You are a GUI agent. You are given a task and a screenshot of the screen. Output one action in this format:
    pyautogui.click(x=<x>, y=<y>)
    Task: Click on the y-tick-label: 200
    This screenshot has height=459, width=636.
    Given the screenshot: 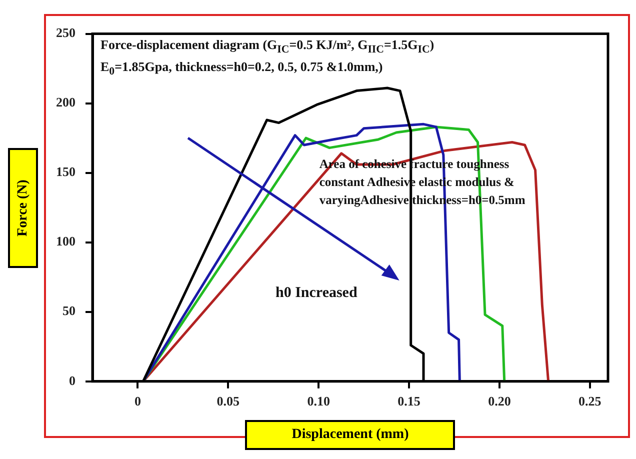 What is the action you would take?
    pyautogui.click(x=66, y=102)
    